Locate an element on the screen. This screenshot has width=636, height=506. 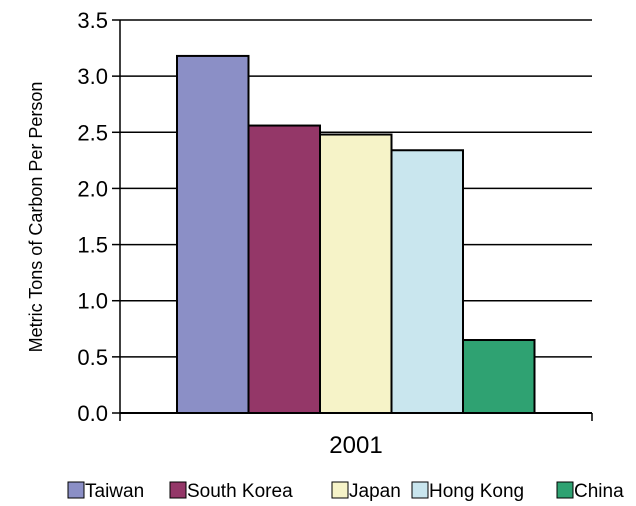
bar-south-korea is located at coordinates (284, 269).